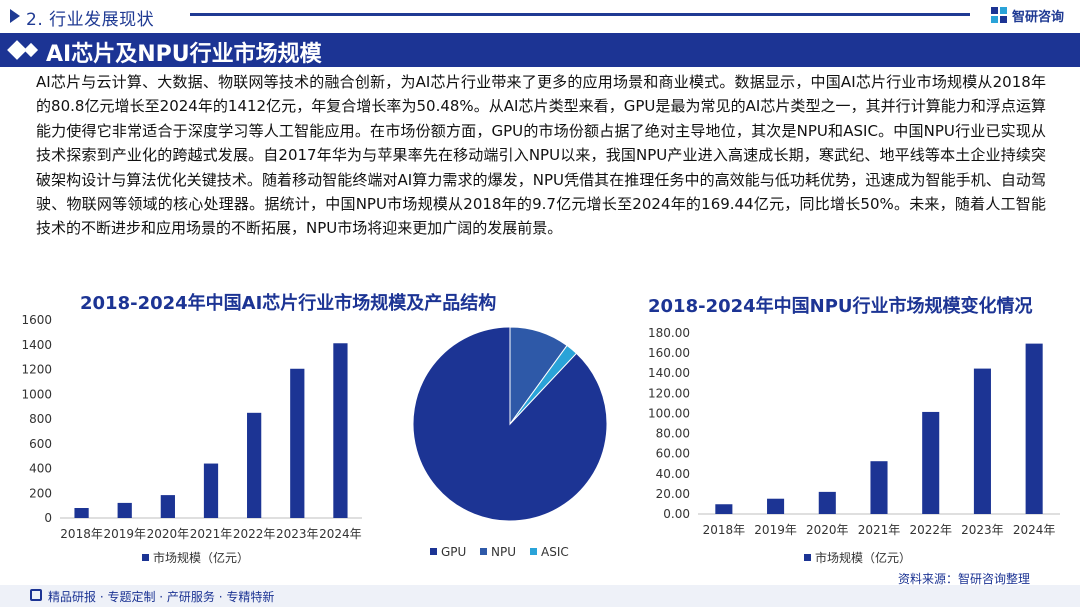 Image resolution: width=1080 pixels, height=607 pixels. What do you see at coordinates (288, 303) in the screenshot?
I see `ai-chip-chart-title: 2018-2024年中国AI芯片行业市场规模及产品结构` at bounding box center [288, 303].